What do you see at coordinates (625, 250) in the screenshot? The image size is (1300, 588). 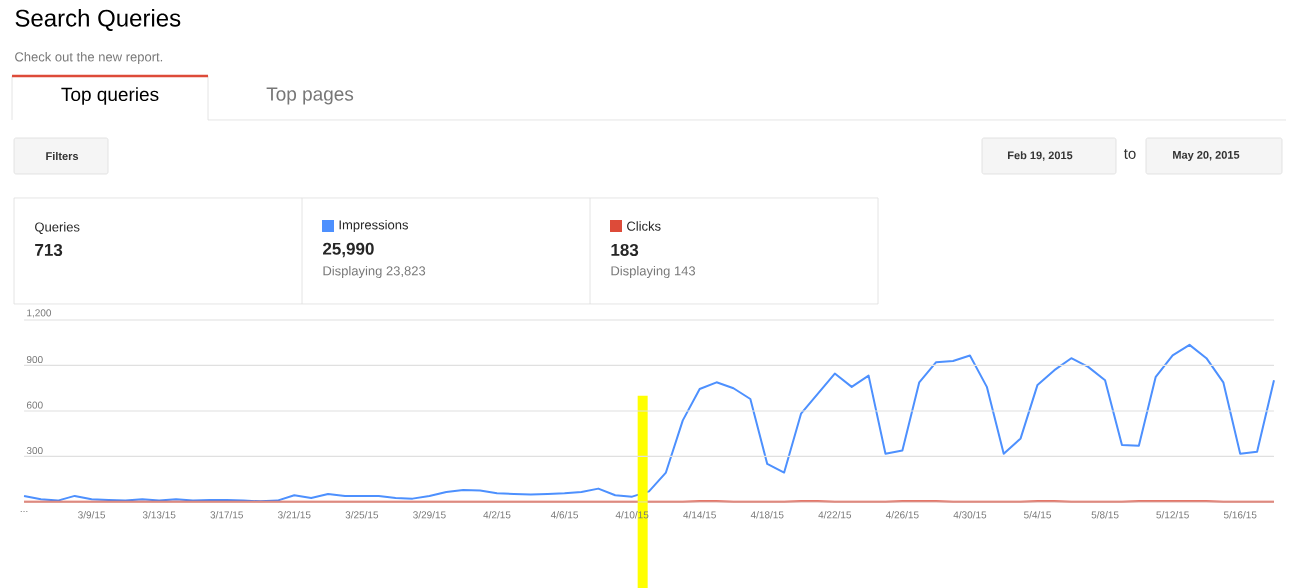 I see `text: 183` at bounding box center [625, 250].